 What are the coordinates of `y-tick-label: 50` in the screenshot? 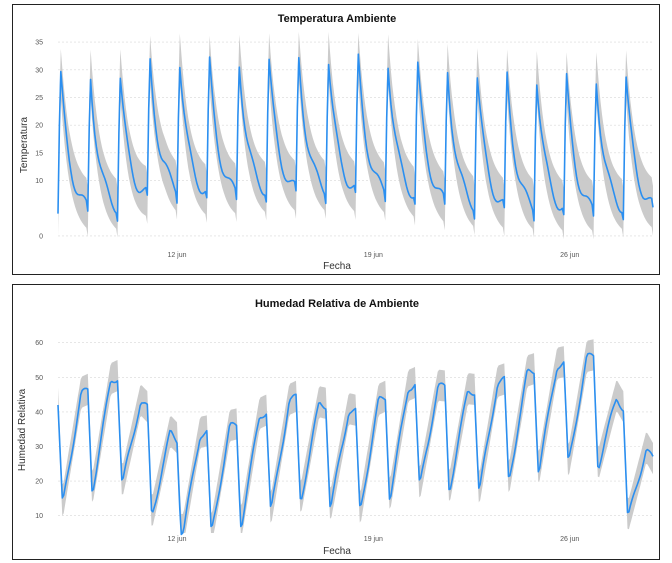 It's located at (39, 378).